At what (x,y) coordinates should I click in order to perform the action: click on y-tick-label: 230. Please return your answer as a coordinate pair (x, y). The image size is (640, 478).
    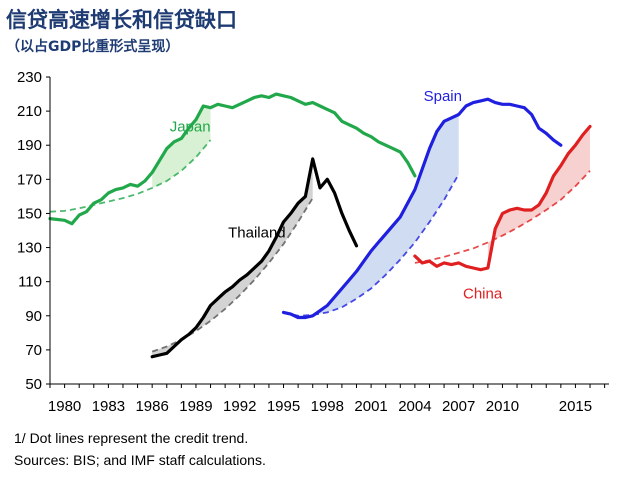
    Looking at the image, I should click on (29, 77).